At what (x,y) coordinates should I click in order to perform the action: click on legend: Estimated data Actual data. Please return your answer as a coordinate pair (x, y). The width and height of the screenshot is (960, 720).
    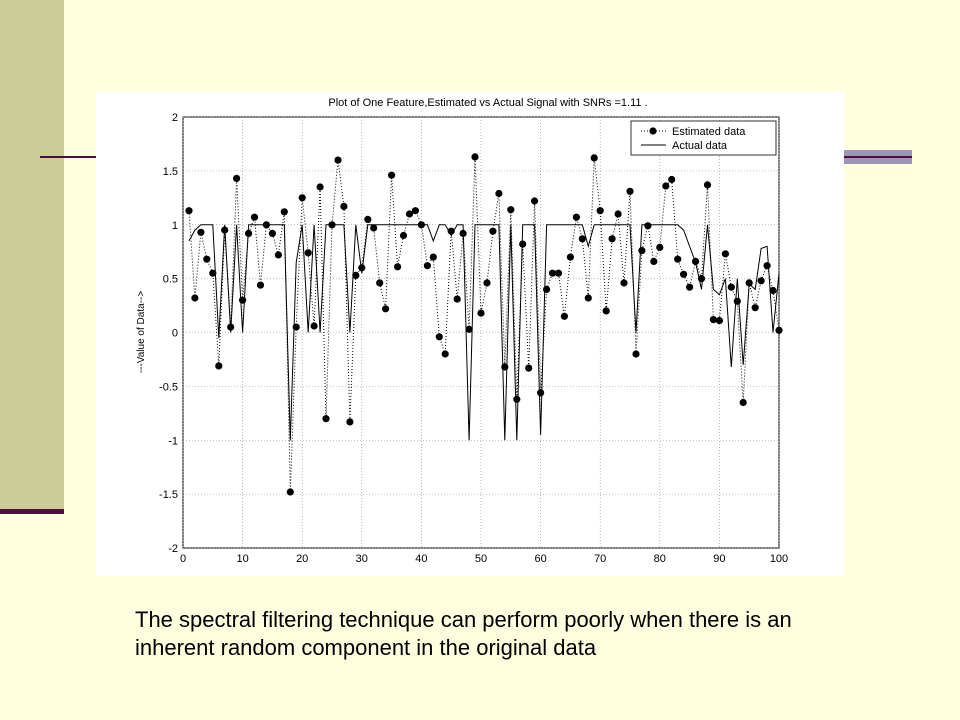
    Looking at the image, I should click on (703, 138).